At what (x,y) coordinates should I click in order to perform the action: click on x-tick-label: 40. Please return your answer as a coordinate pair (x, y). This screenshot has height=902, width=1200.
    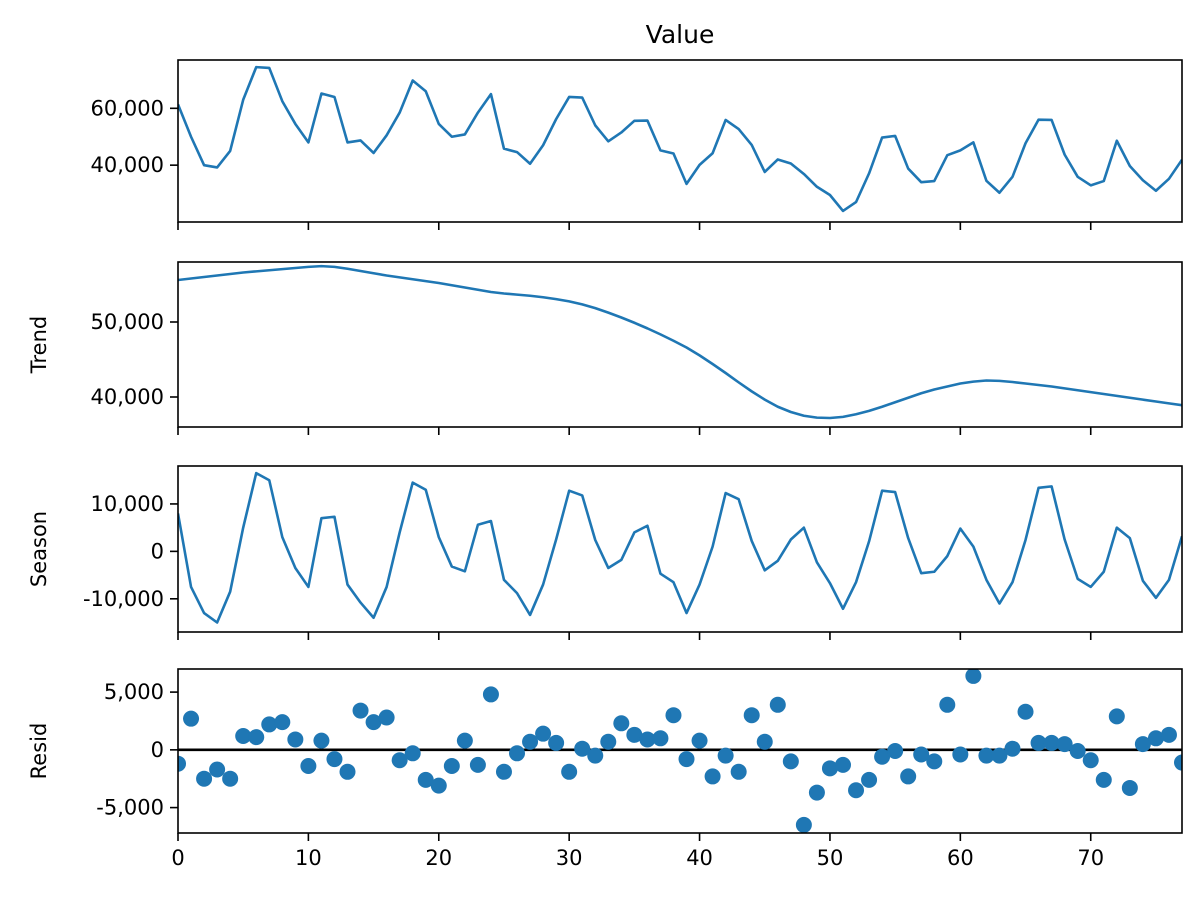
    Looking at the image, I should click on (699, 858).